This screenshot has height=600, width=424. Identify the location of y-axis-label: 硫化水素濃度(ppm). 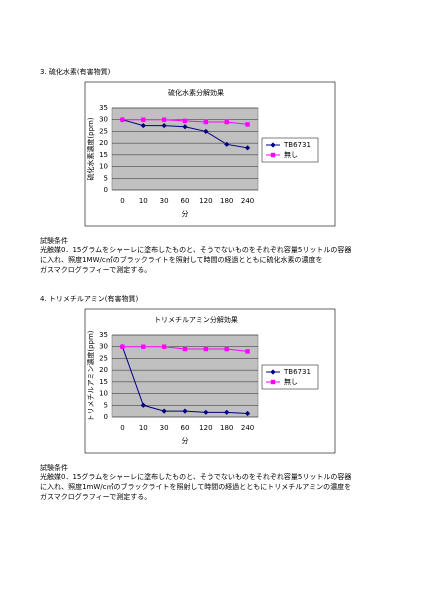
(90, 148).